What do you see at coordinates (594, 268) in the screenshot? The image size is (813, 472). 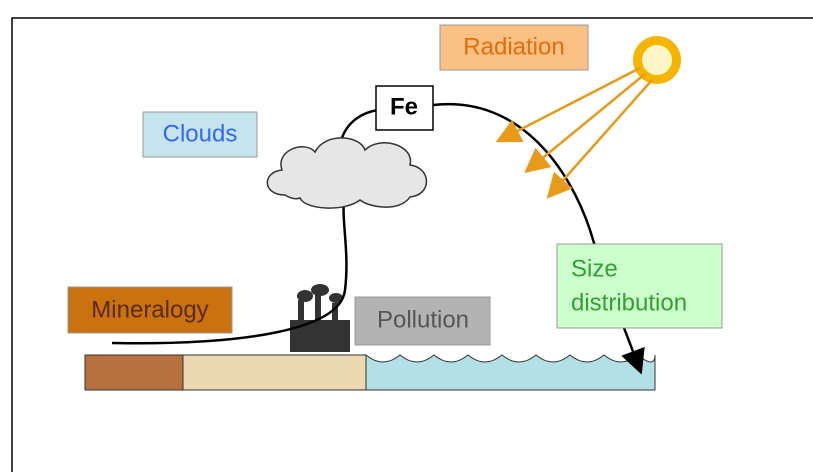 I see `size-distribution-label: Size` at bounding box center [594, 268].